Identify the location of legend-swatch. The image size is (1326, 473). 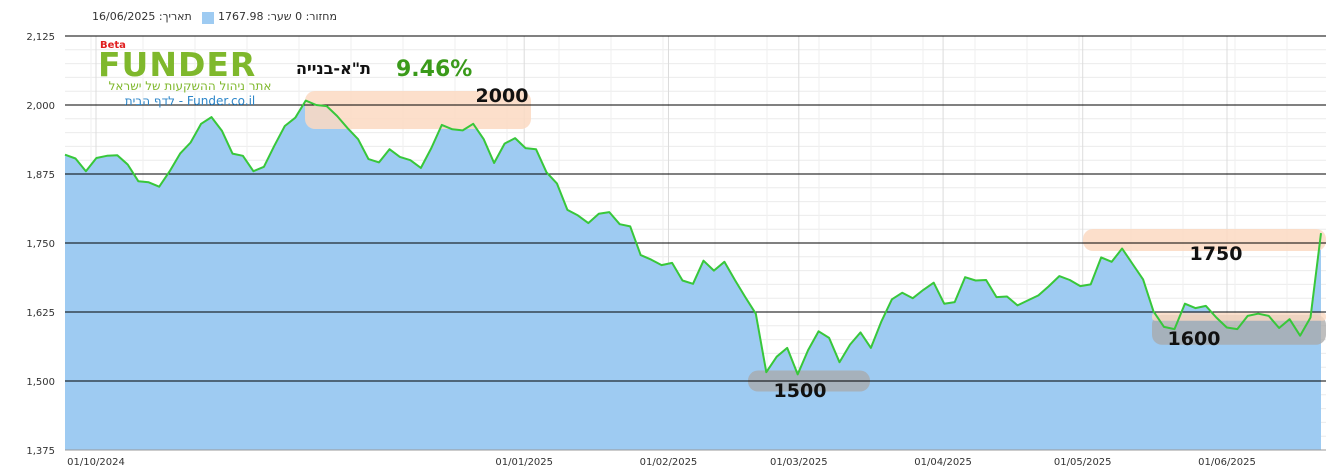
(208, 18).